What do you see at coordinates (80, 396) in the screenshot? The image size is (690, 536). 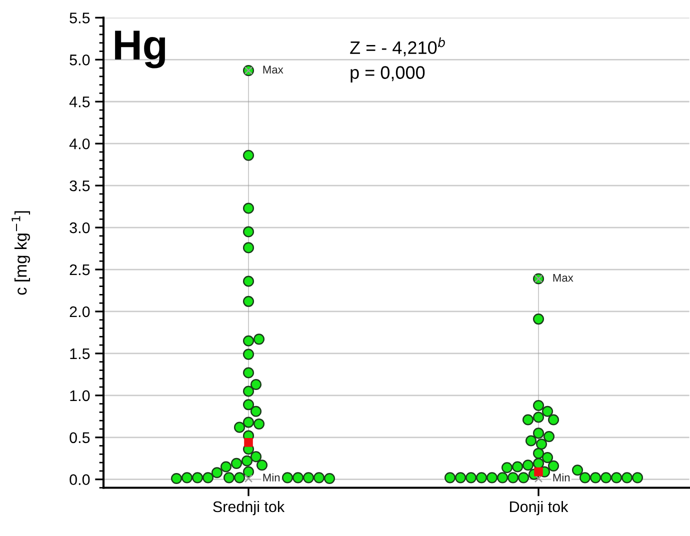 I see `y-tick-label: 1.0` at bounding box center [80, 396].